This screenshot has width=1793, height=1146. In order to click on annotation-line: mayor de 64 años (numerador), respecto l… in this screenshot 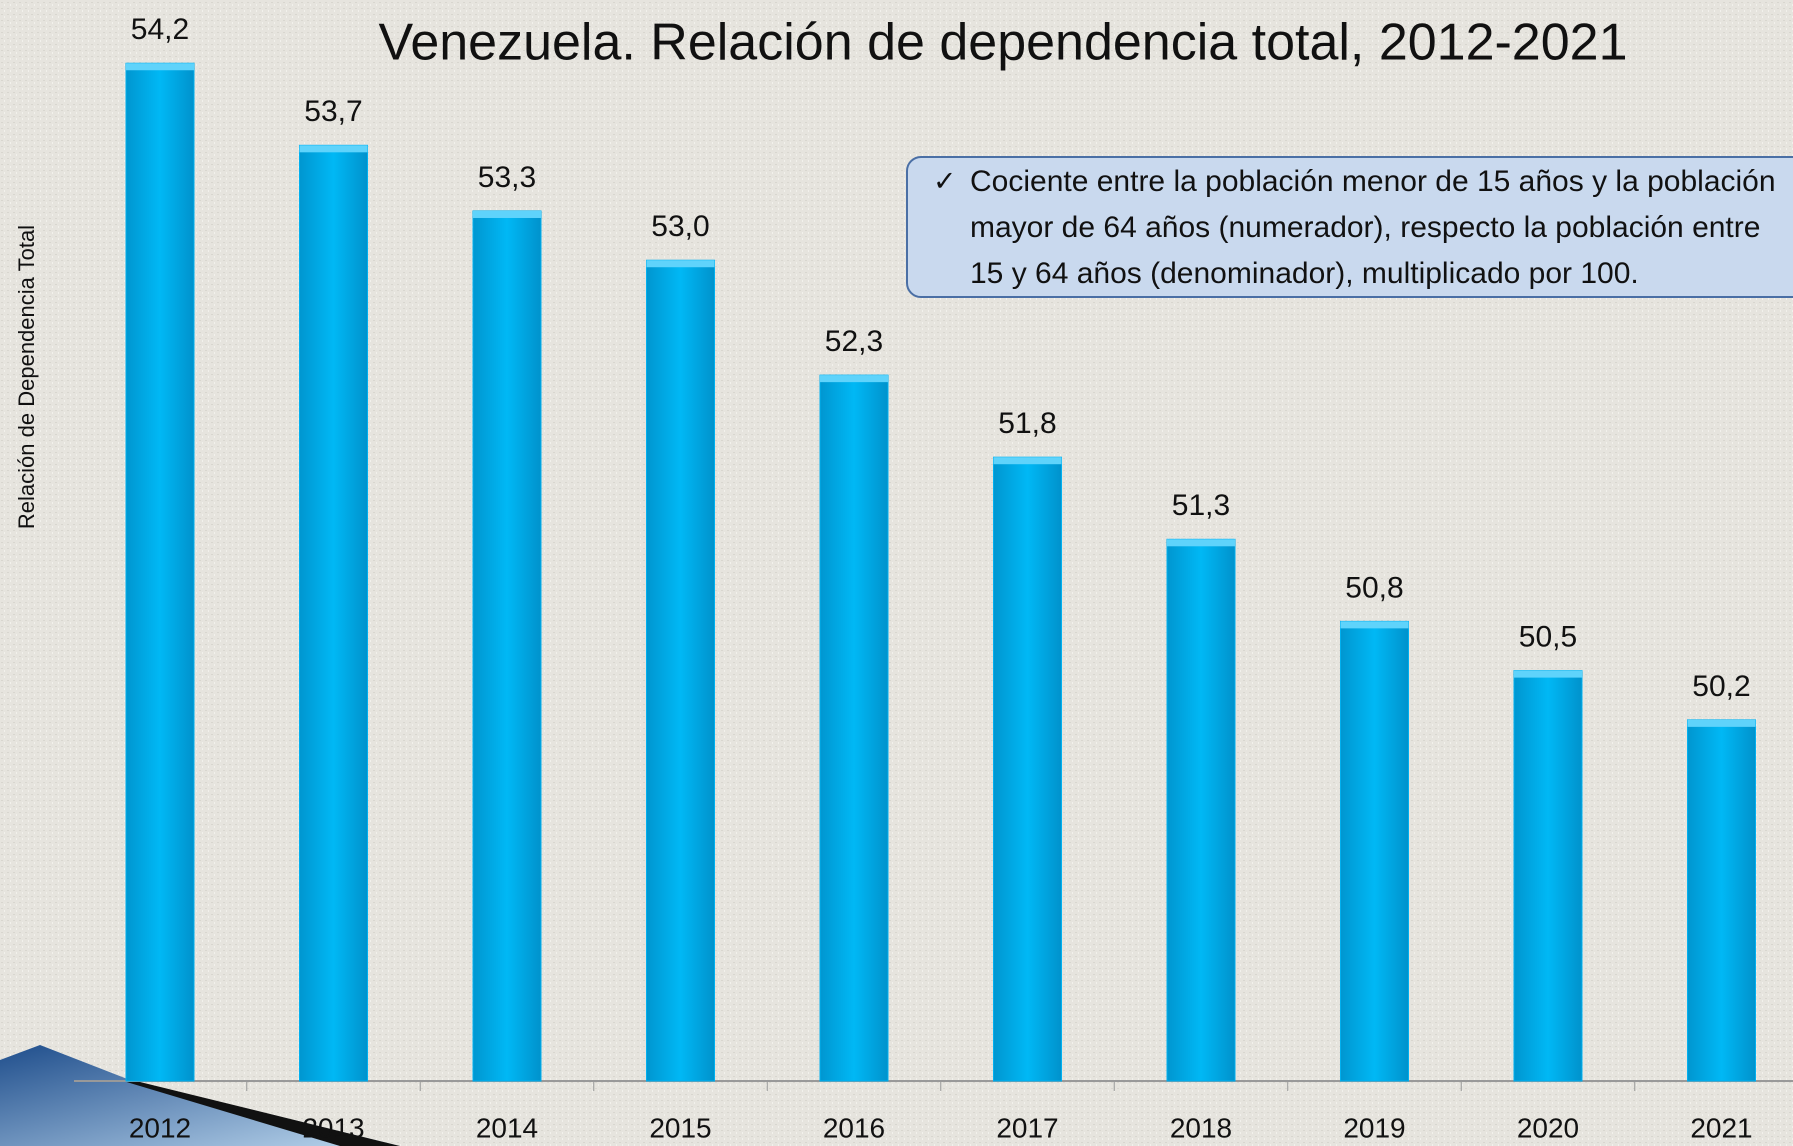, I will do `click(1365, 227)`.